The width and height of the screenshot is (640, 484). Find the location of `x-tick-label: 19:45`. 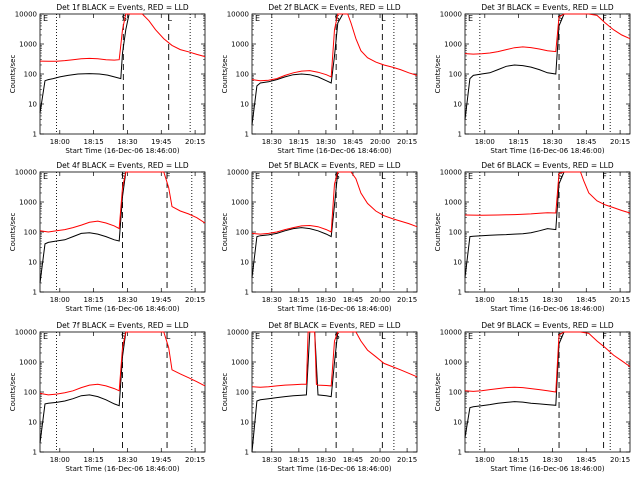

x-tick-label: 19:45 is located at coordinates (161, 142).